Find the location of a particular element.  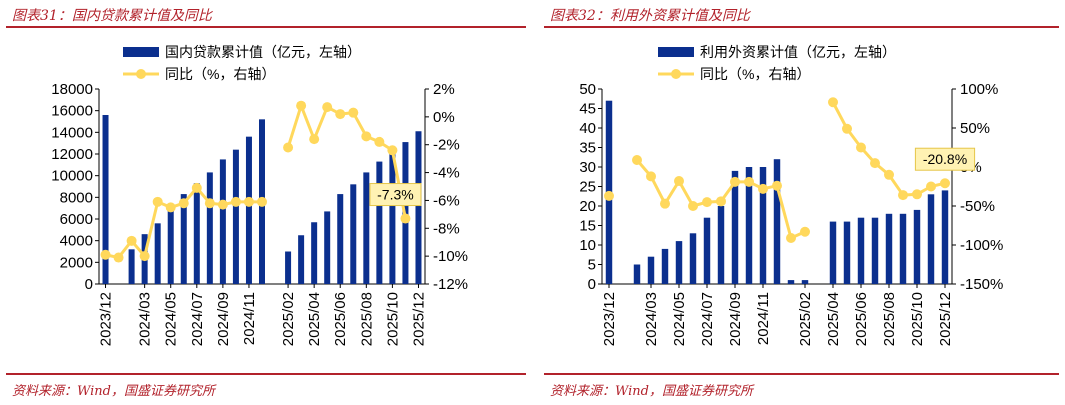

legend-bar-label: 国内贷款累计值（亿元，左轴） is located at coordinates (263, 52).